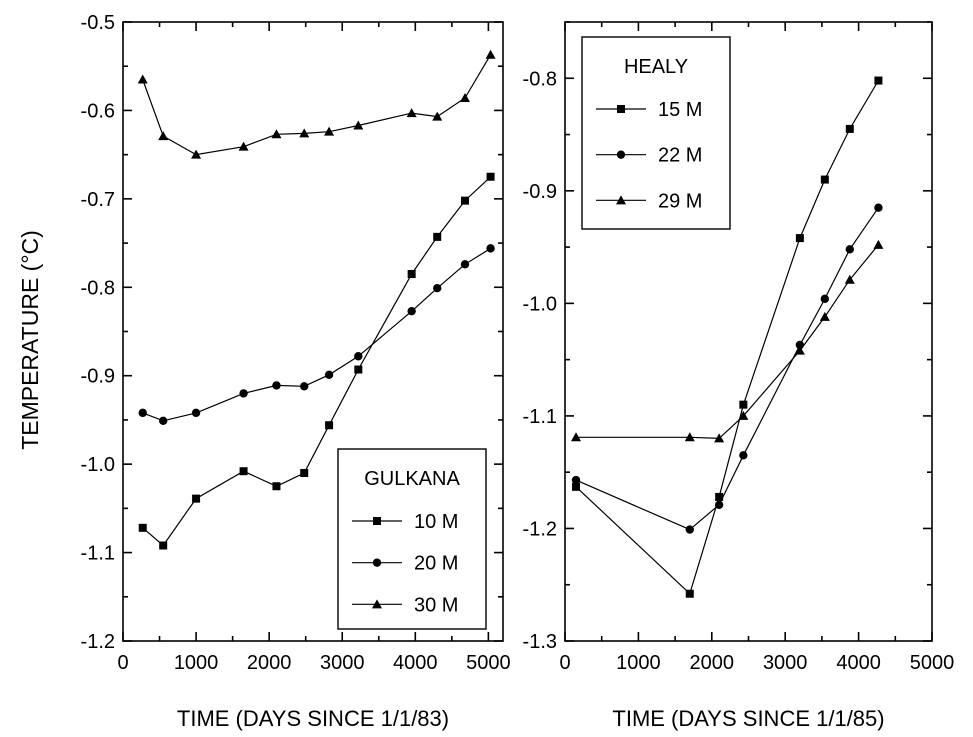  I want to click on gulkana-y-tick-label: -1.0, so click(98, 465).